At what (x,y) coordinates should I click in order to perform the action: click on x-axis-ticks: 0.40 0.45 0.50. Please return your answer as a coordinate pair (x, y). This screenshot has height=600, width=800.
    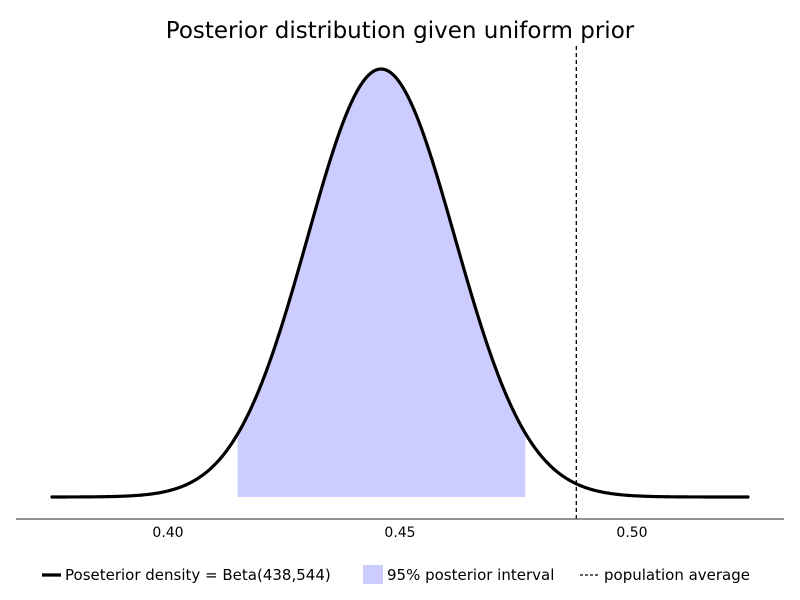
    Looking at the image, I should click on (399, 533).